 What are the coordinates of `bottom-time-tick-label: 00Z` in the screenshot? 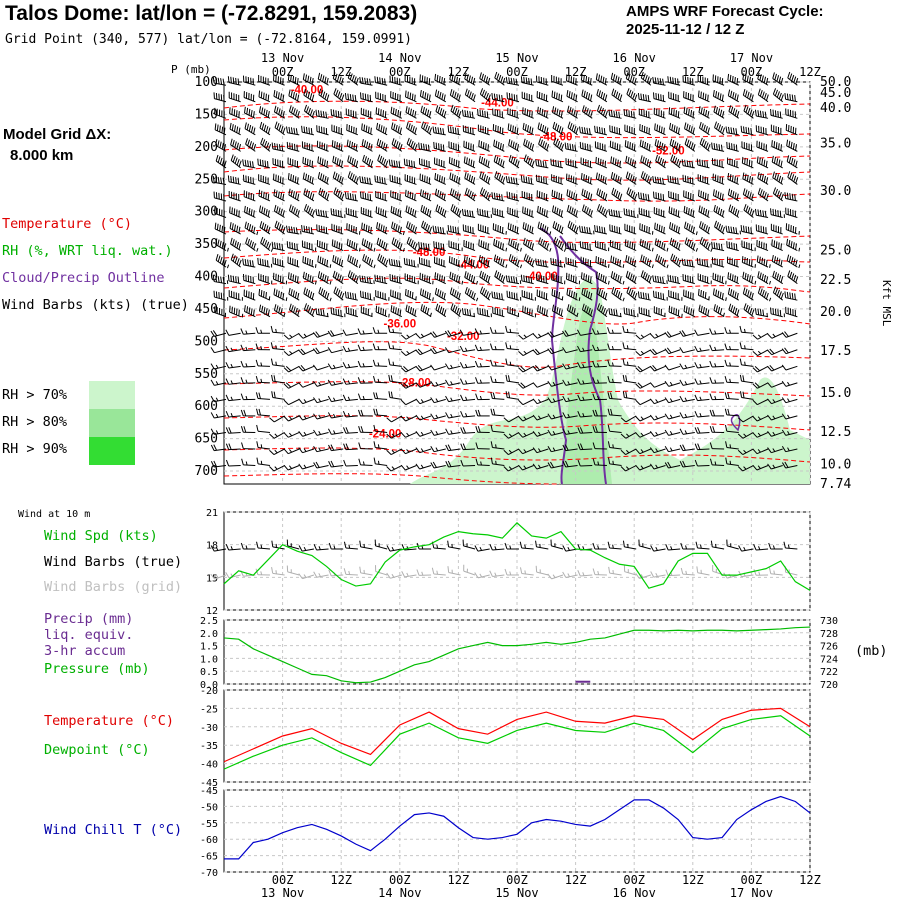 It's located at (752, 880).